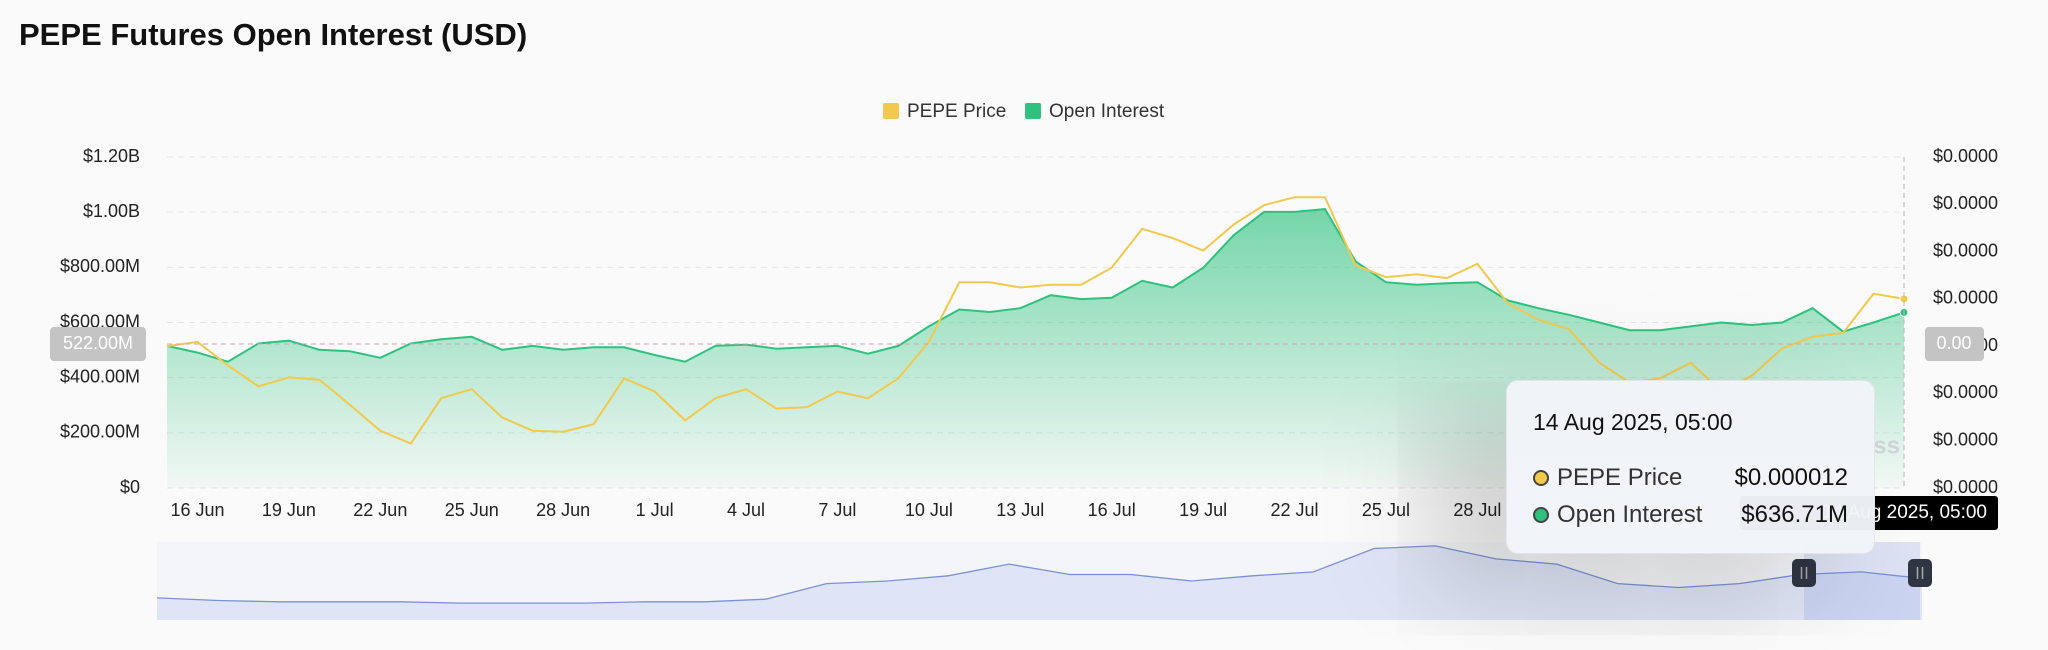 This screenshot has height=650, width=2048. What do you see at coordinates (1477, 510) in the screenshot?
I see `x-tick-label: 28 Jul` at bounding box center [1477, 510].